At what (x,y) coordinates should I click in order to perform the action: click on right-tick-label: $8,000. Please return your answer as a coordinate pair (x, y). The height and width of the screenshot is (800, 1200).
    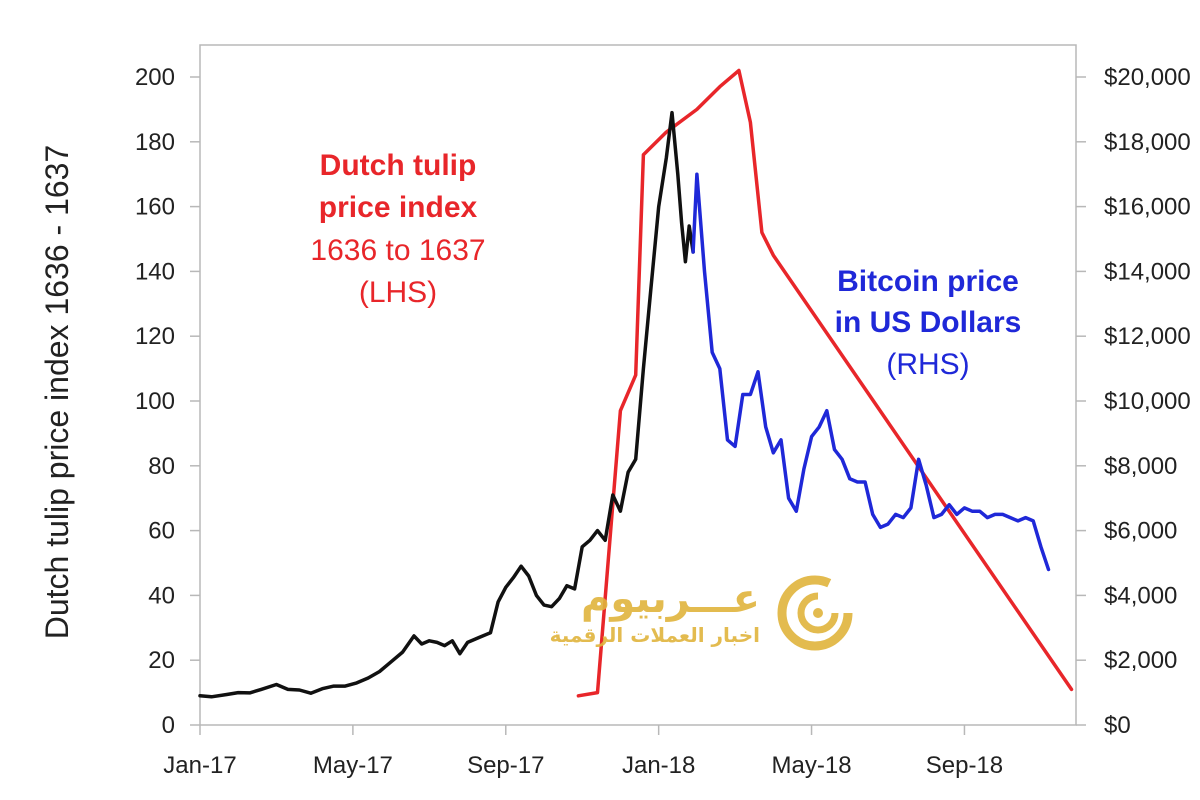
    Looking at the image, I should click on (1140, 466).